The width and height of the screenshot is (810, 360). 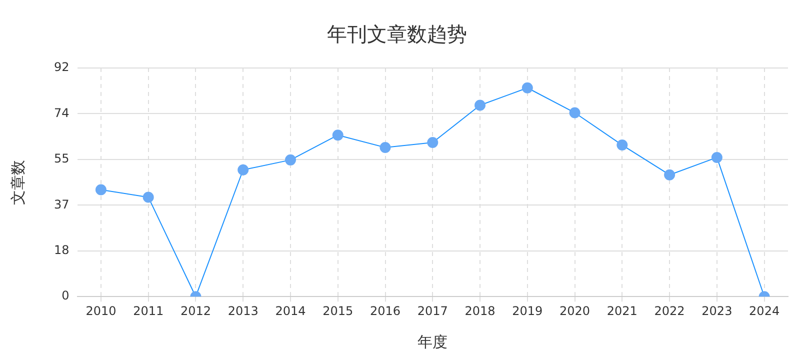 I want to click on x-tick-label: 2020, so click(x=575, y=311).